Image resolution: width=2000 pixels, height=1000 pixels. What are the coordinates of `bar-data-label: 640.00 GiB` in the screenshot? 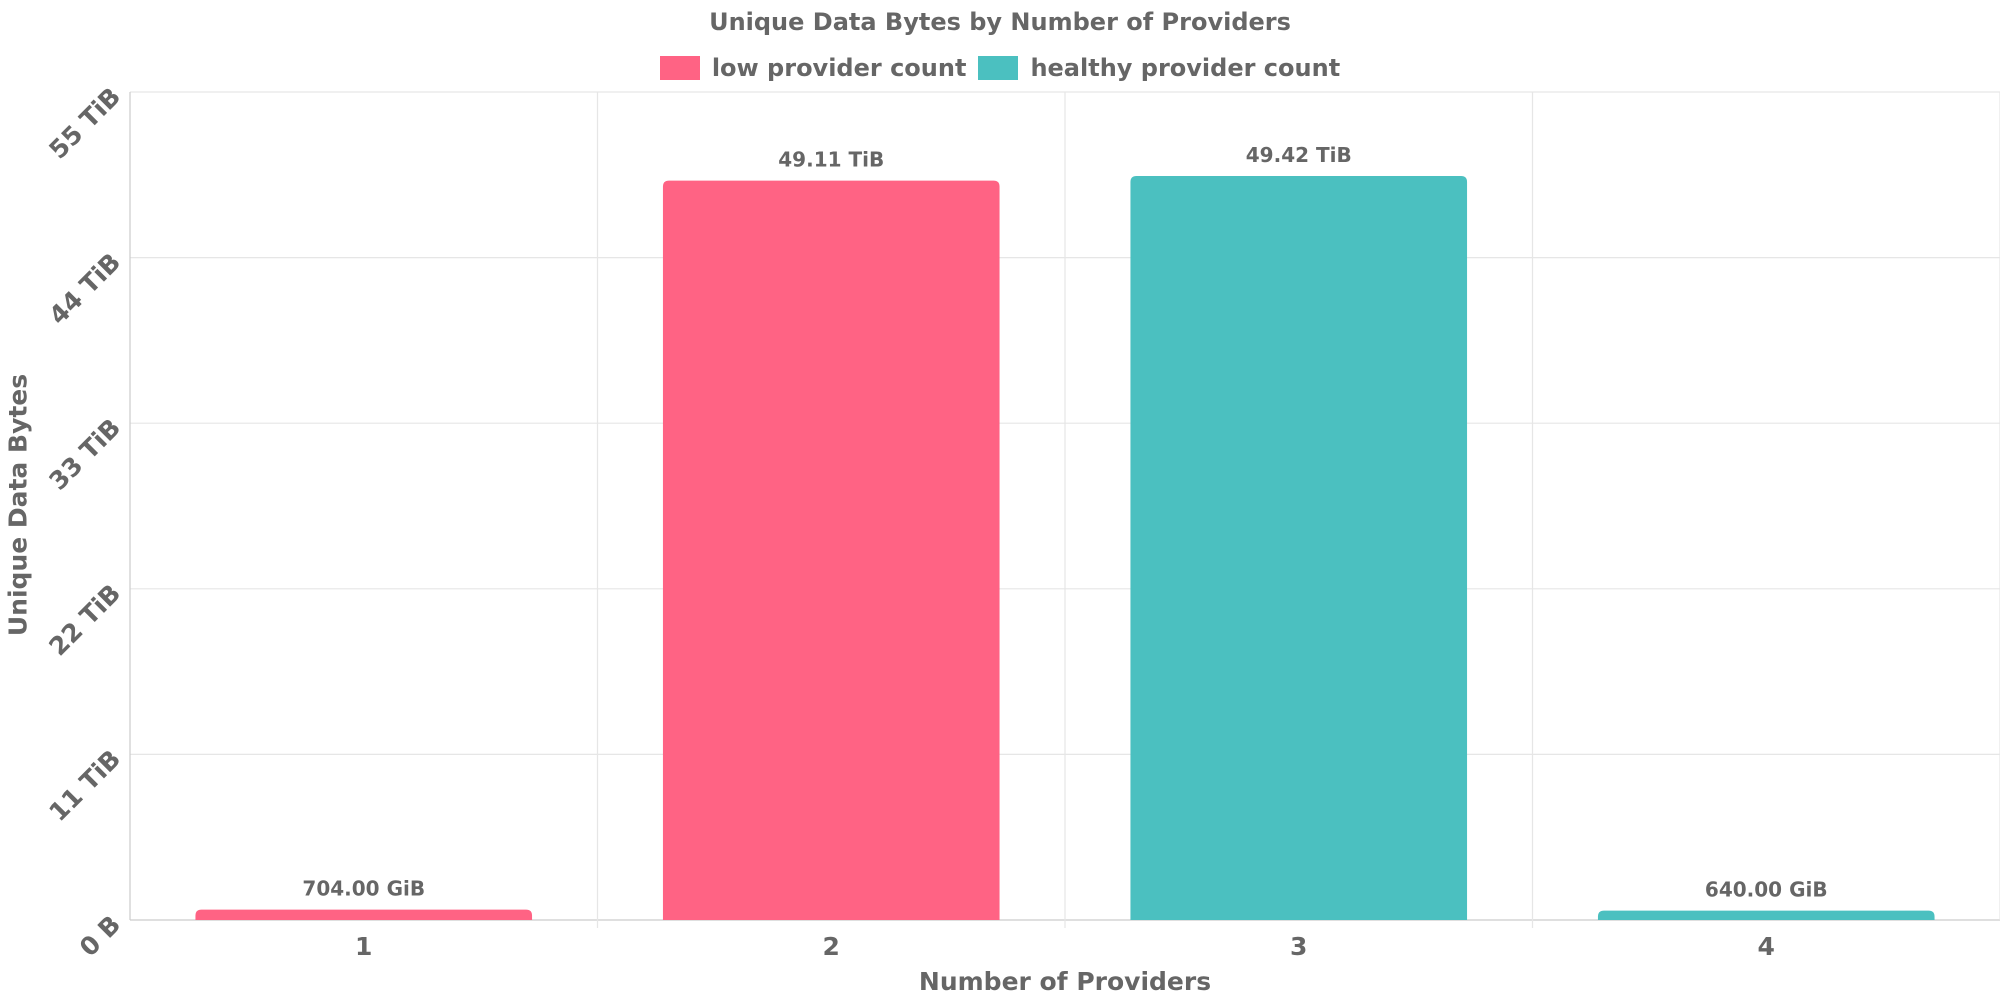 It's located at (1766, 890).